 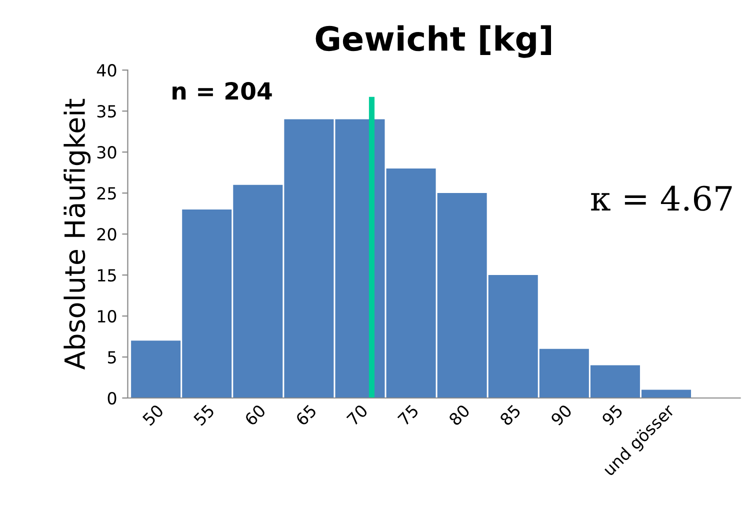 What do you see at coordinates (106, 111) in the screenshot?
I see `y-tick-label: 35` at bounding box center [106, 111].